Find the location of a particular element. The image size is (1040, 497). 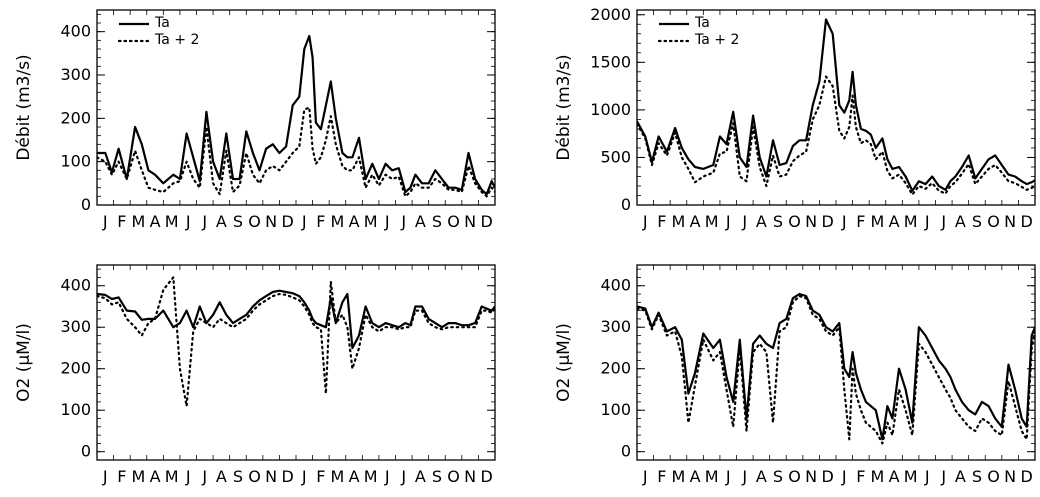

y-tick-label: 1000 is located at coordinates (610, 109).